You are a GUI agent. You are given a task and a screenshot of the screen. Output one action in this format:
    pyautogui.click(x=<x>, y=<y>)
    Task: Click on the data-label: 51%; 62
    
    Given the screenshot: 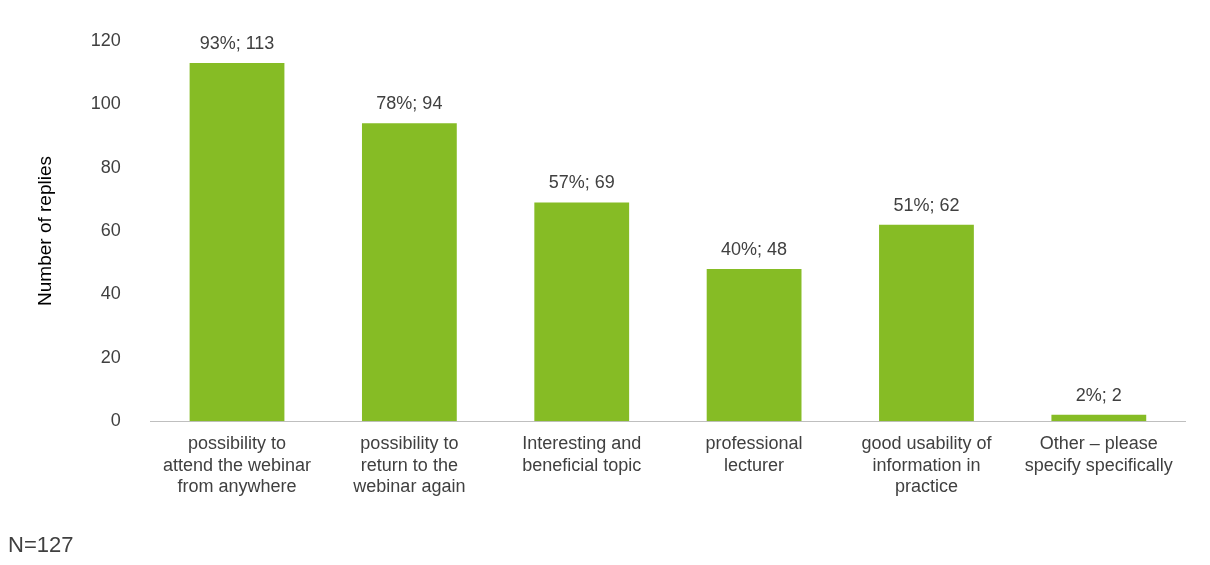 What is the action you would take?
    pyautogui.click(x=926, y=204)
    